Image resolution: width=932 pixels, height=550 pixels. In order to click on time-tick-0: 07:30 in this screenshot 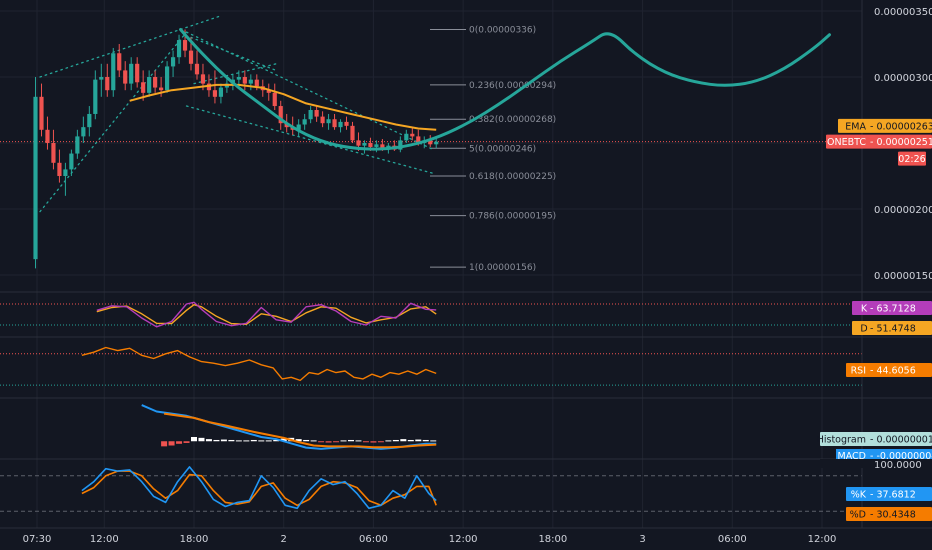, I will do `click(37, 539)`.